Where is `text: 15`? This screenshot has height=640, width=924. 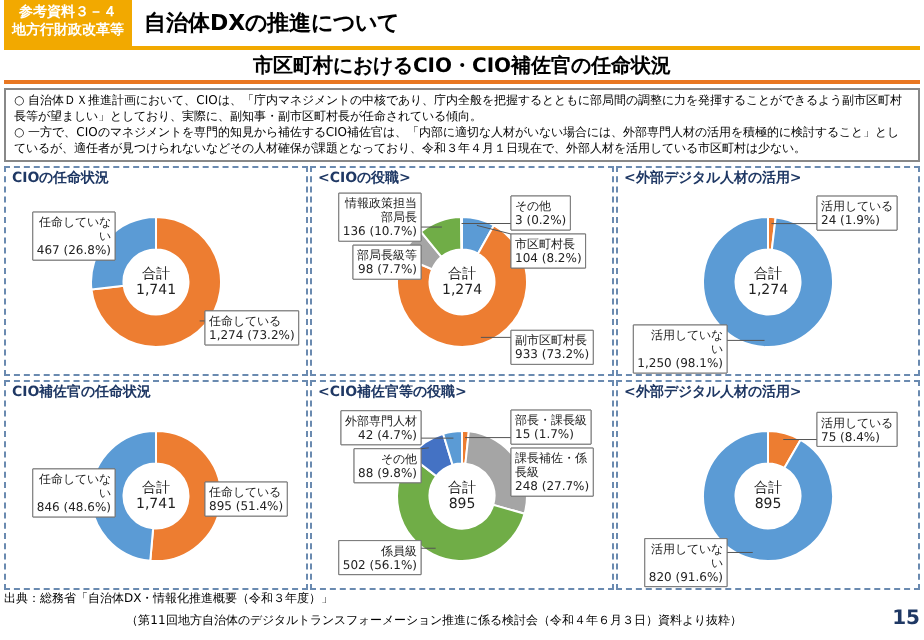
text: 15 is located at coordinates (906, 619).